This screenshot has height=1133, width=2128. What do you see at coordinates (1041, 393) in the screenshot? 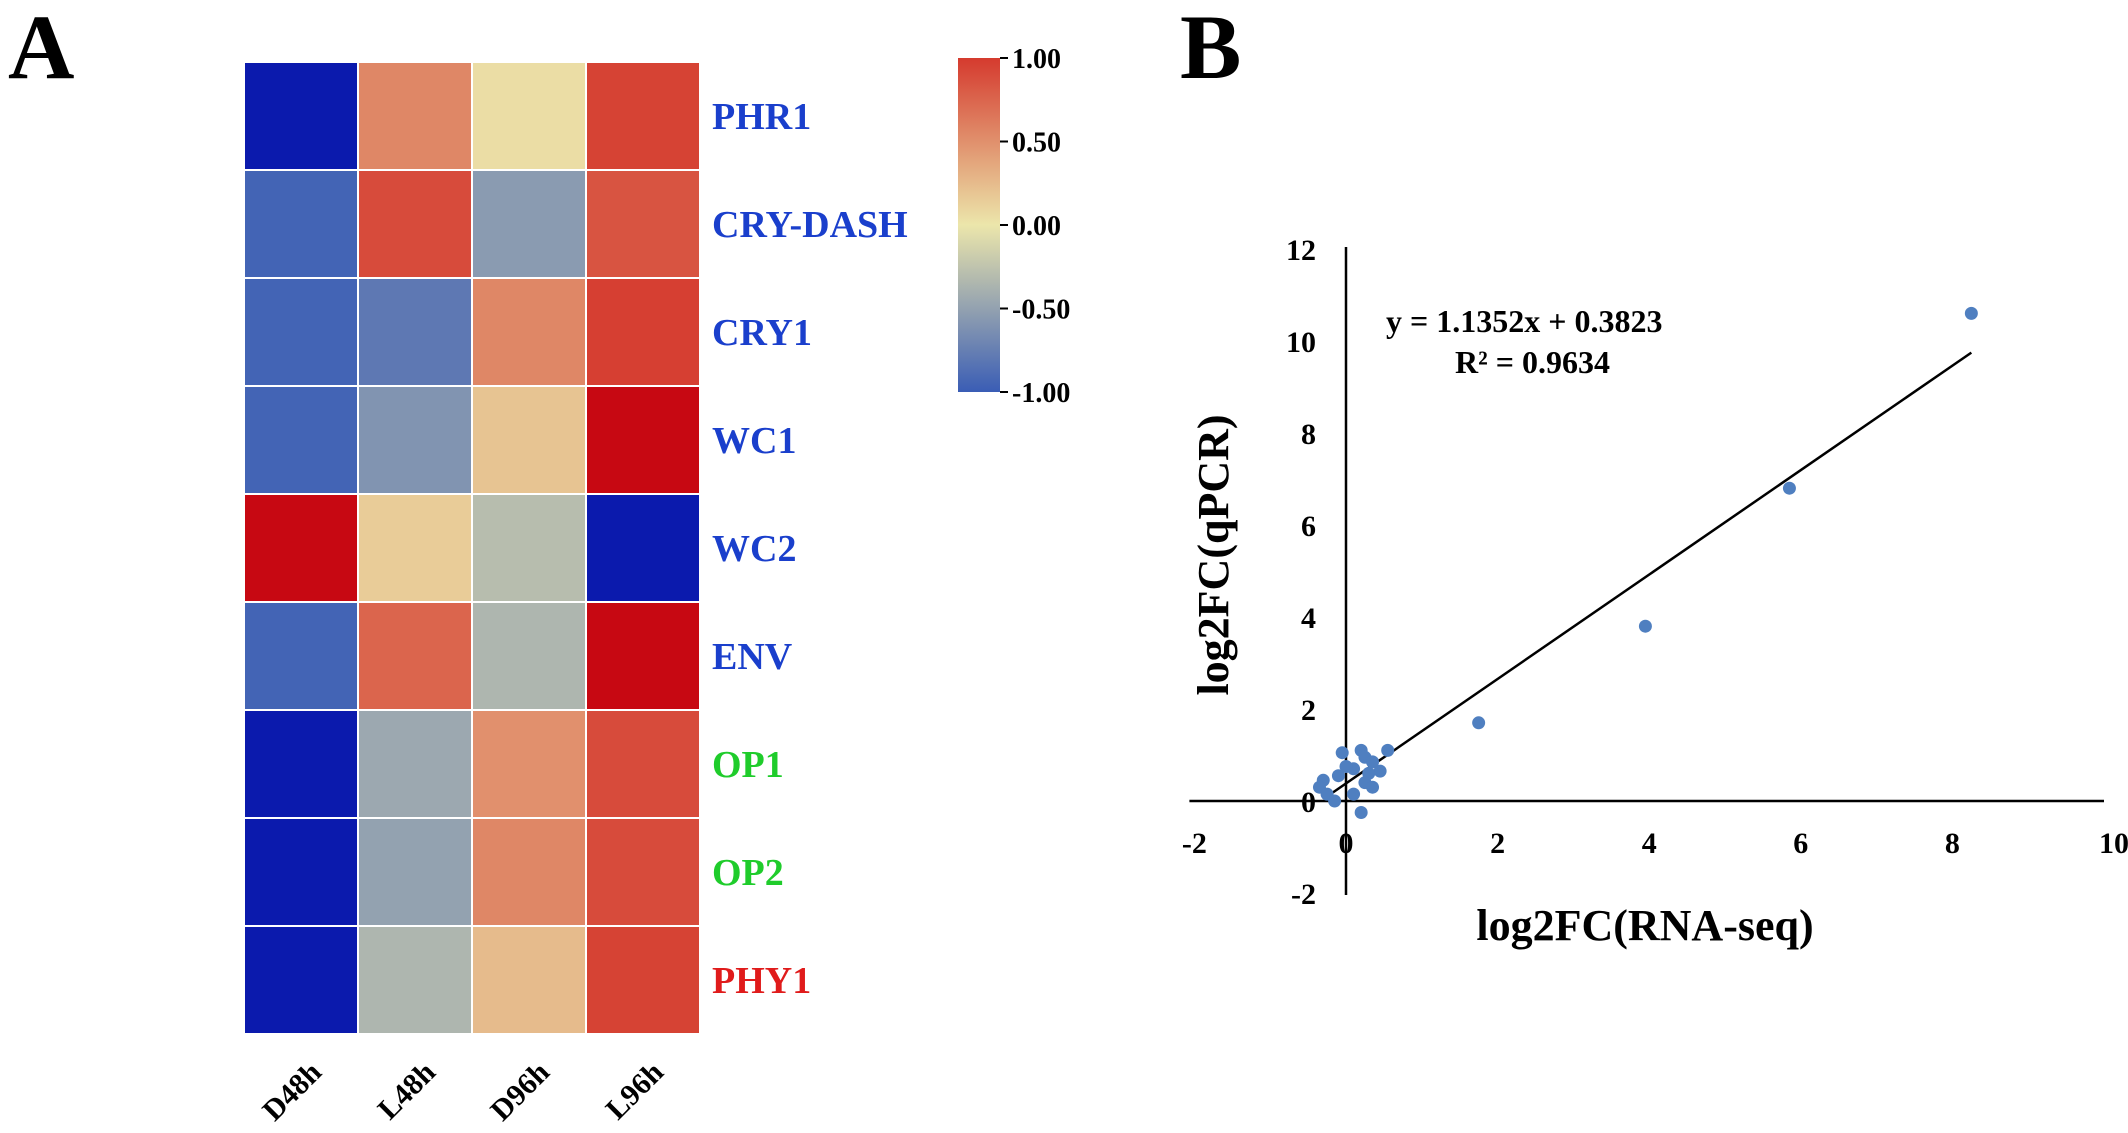
I see `colorbar-tick-label: -1.00` at bounding box center [1041, 393].